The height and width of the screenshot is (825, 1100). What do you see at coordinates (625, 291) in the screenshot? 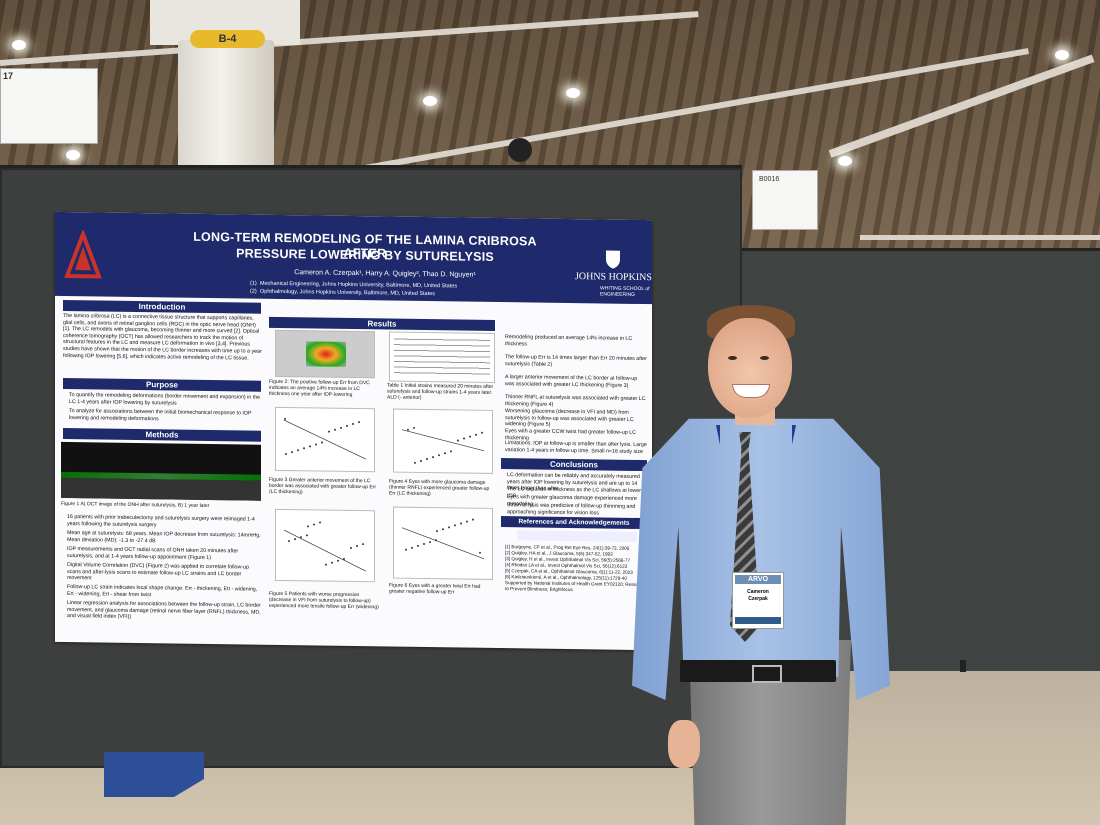
I see `institution-subtitle: WHITING SCHOOL of ENGINEERING` at bounding box center [625, 291].